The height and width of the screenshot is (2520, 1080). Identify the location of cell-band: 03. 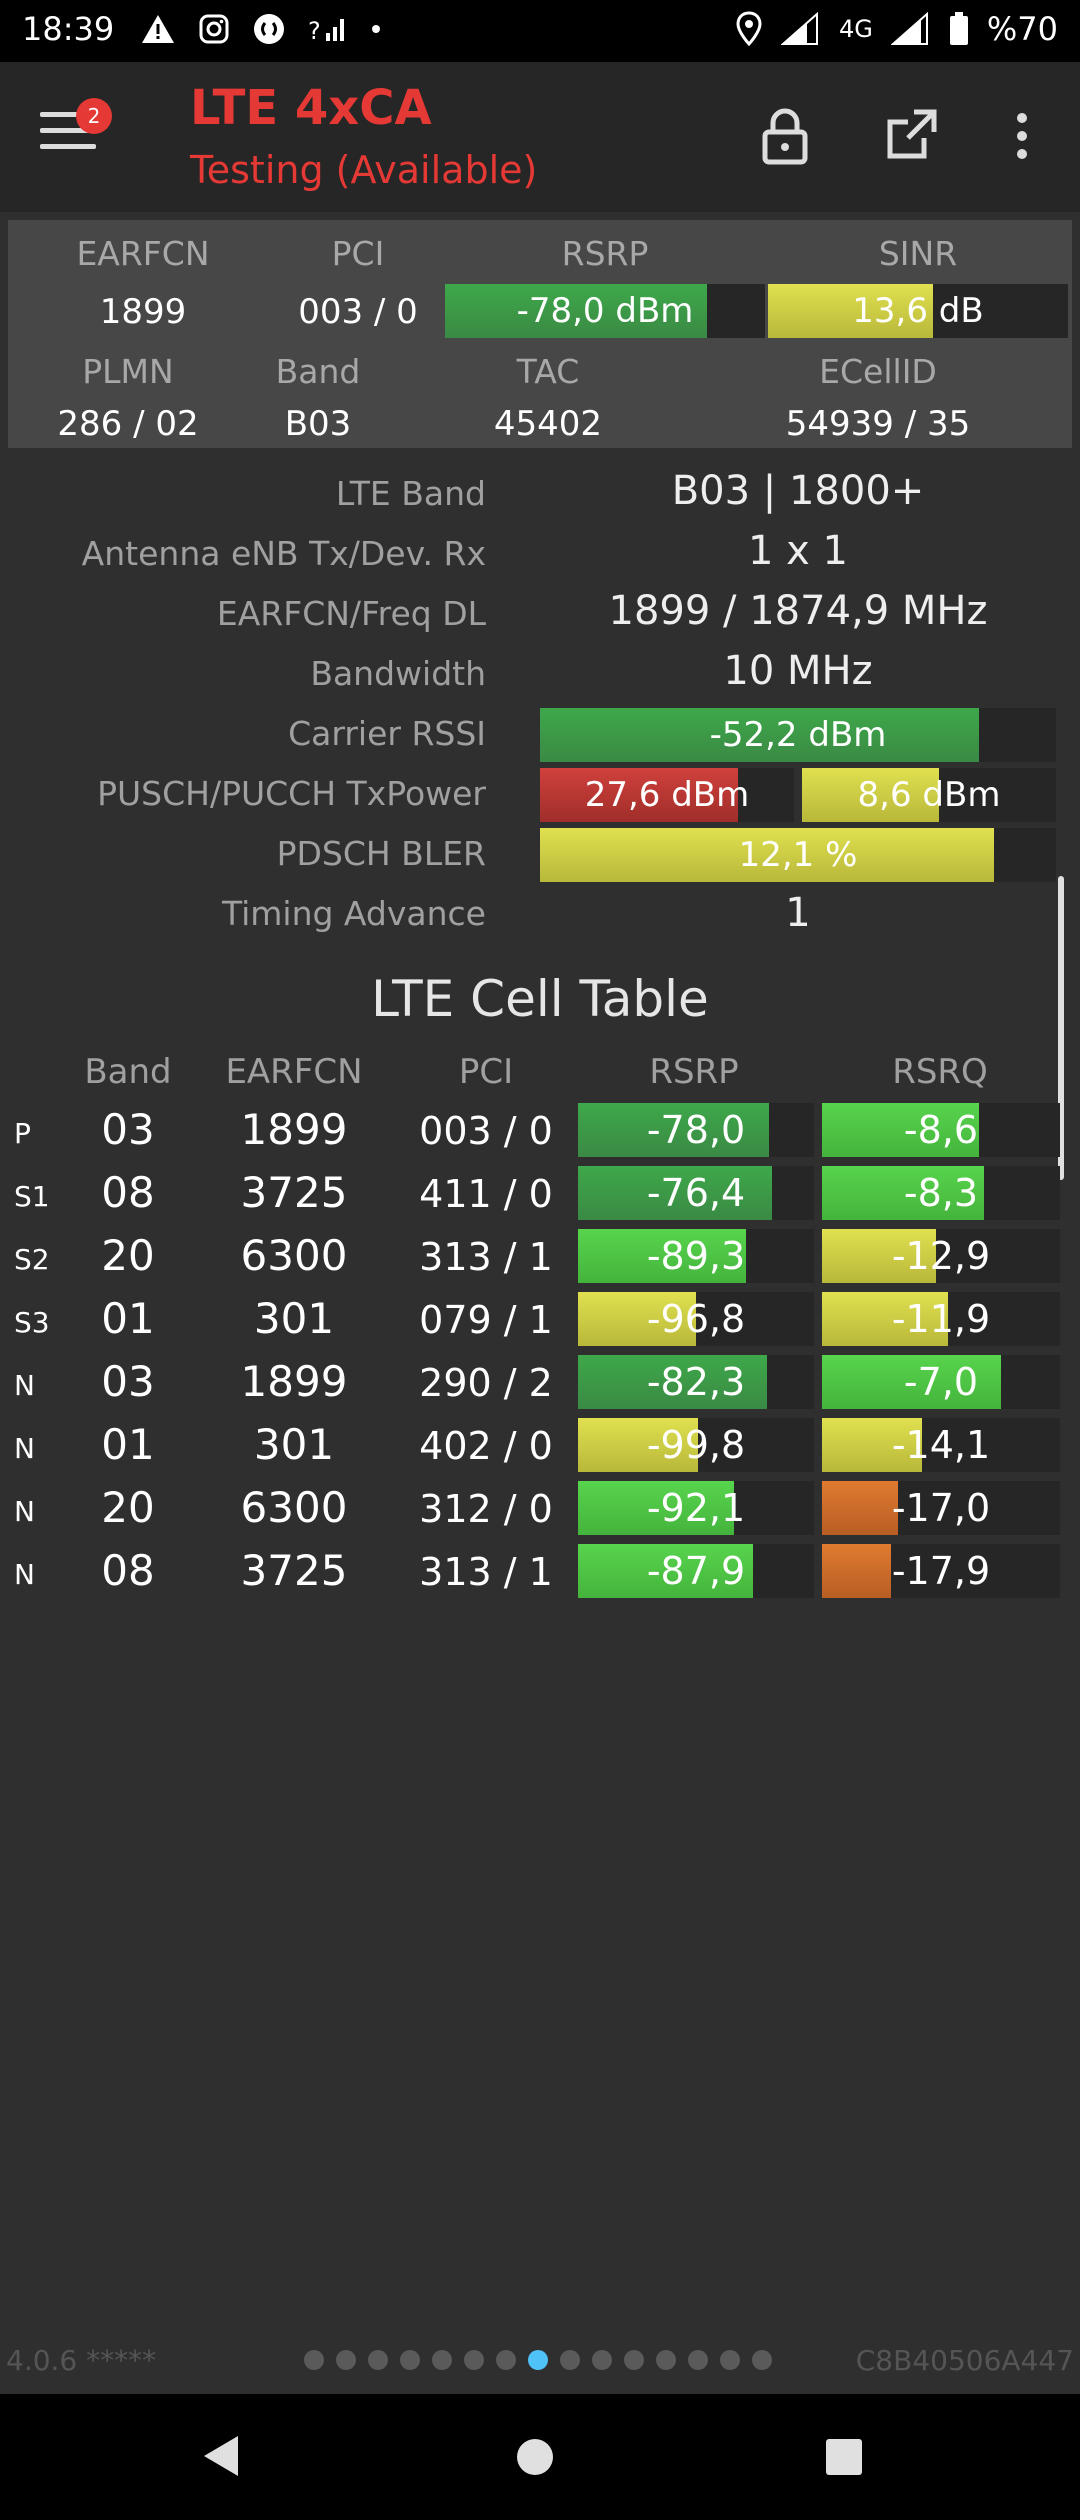
(128, 1129).